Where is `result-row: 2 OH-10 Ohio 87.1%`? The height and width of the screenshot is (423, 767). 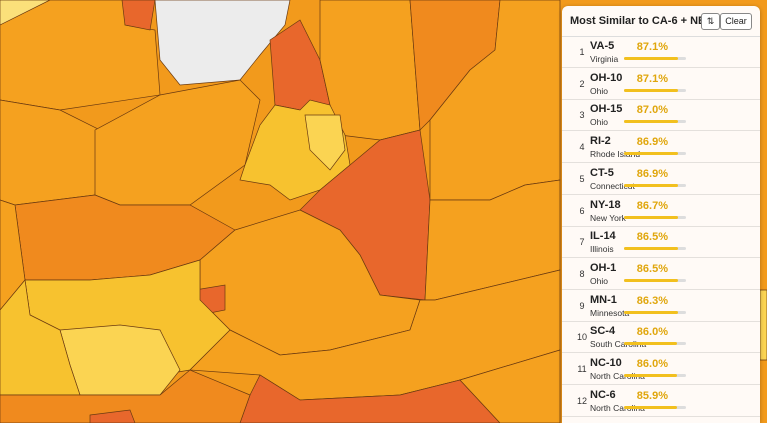 result-row: 2 OH-10 Ohio 87.1% is located at coordinates (661, 84).